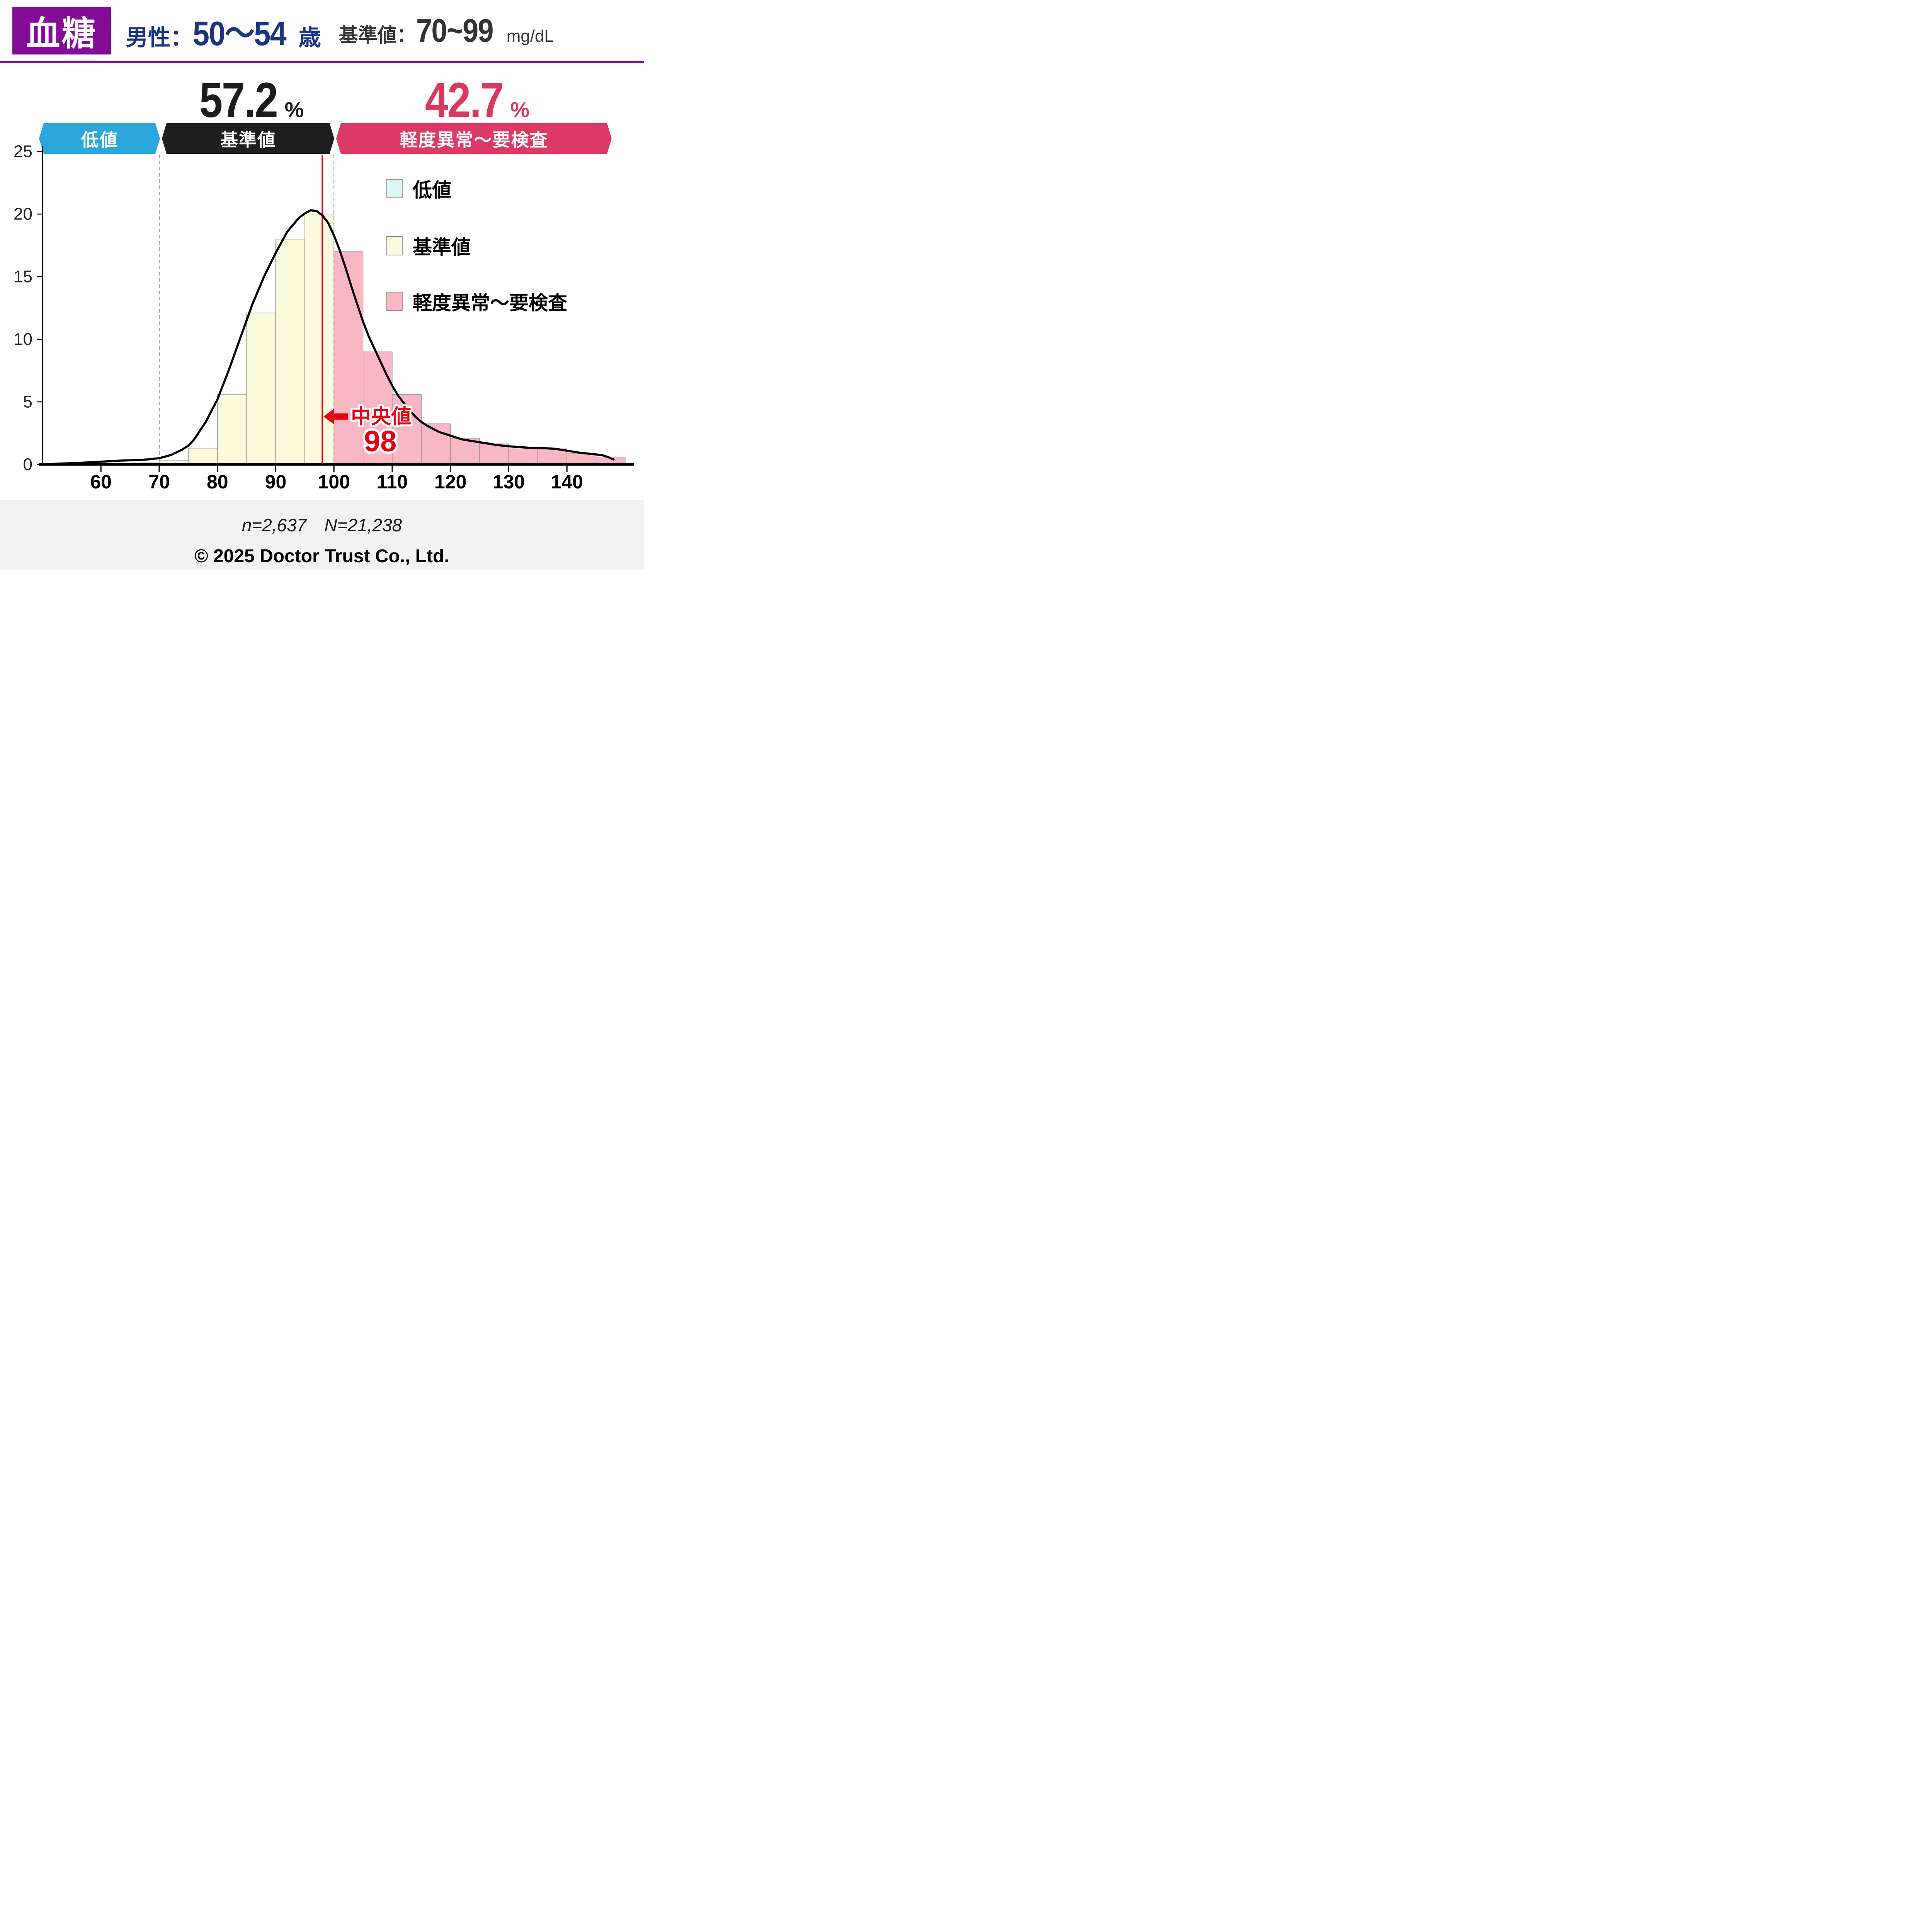  What do you see at coordinates (509, 482) in the screenshot?
I see `x-tick-label: 130` at bounding box center [509, 482].